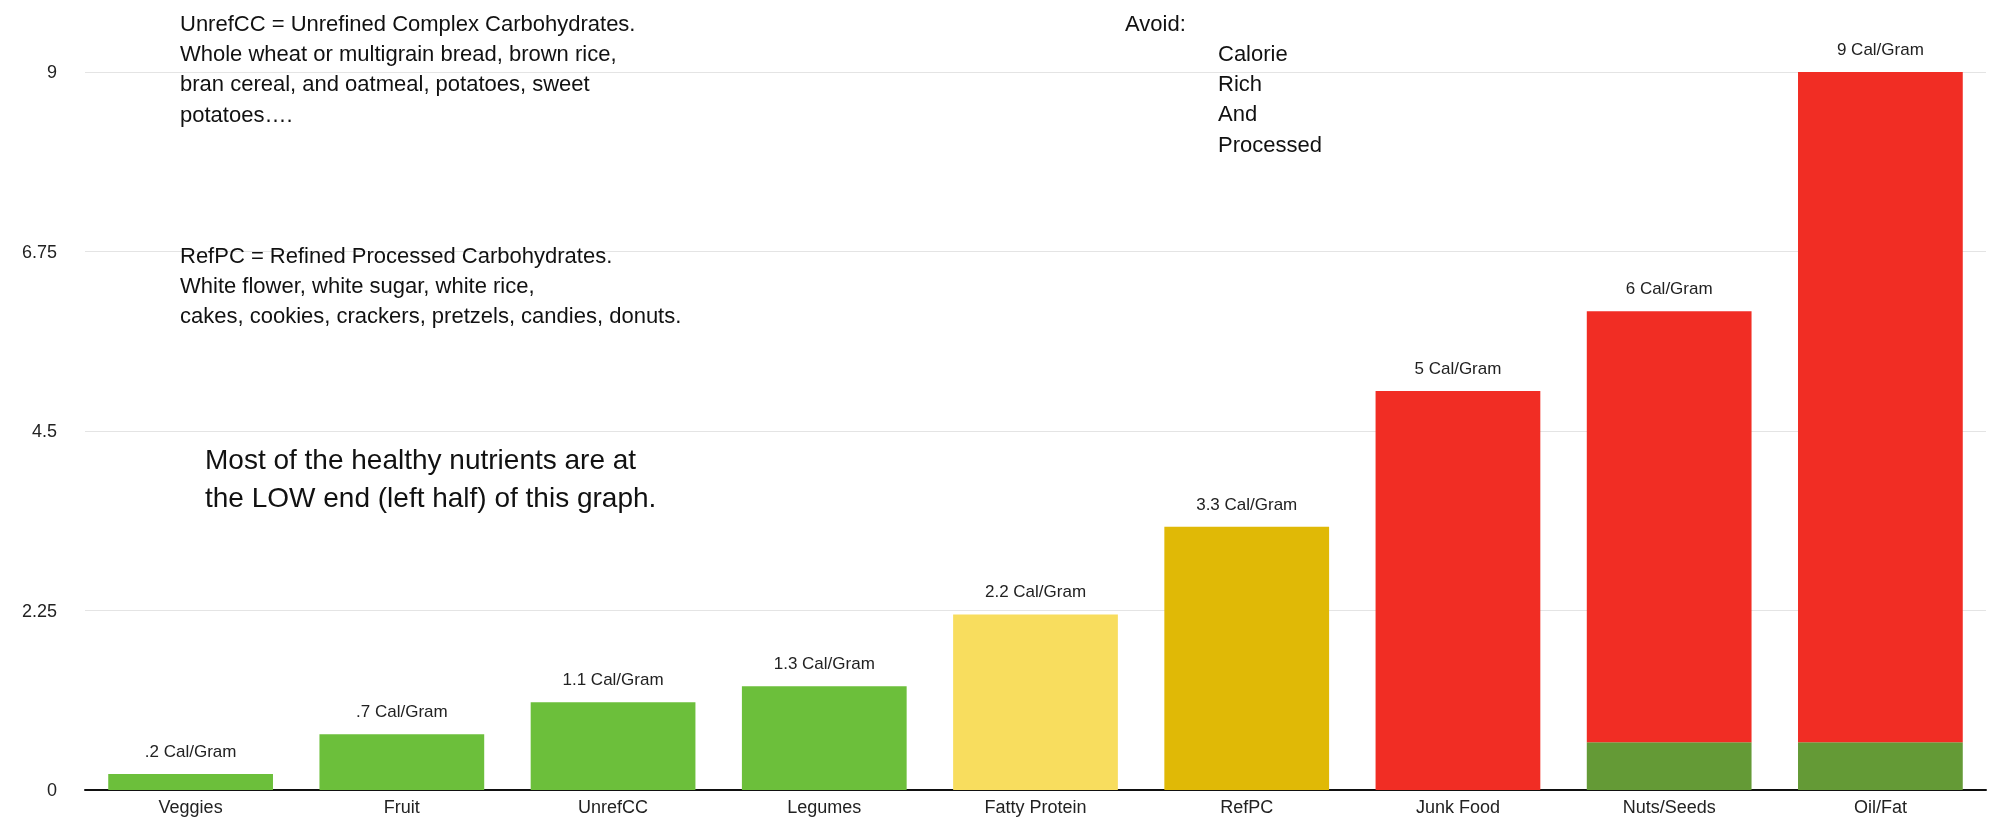 The height and width of the screenshot is (830, 1994). I want to click on total-label: 6 Cal/Gram, so click(1669, 289).